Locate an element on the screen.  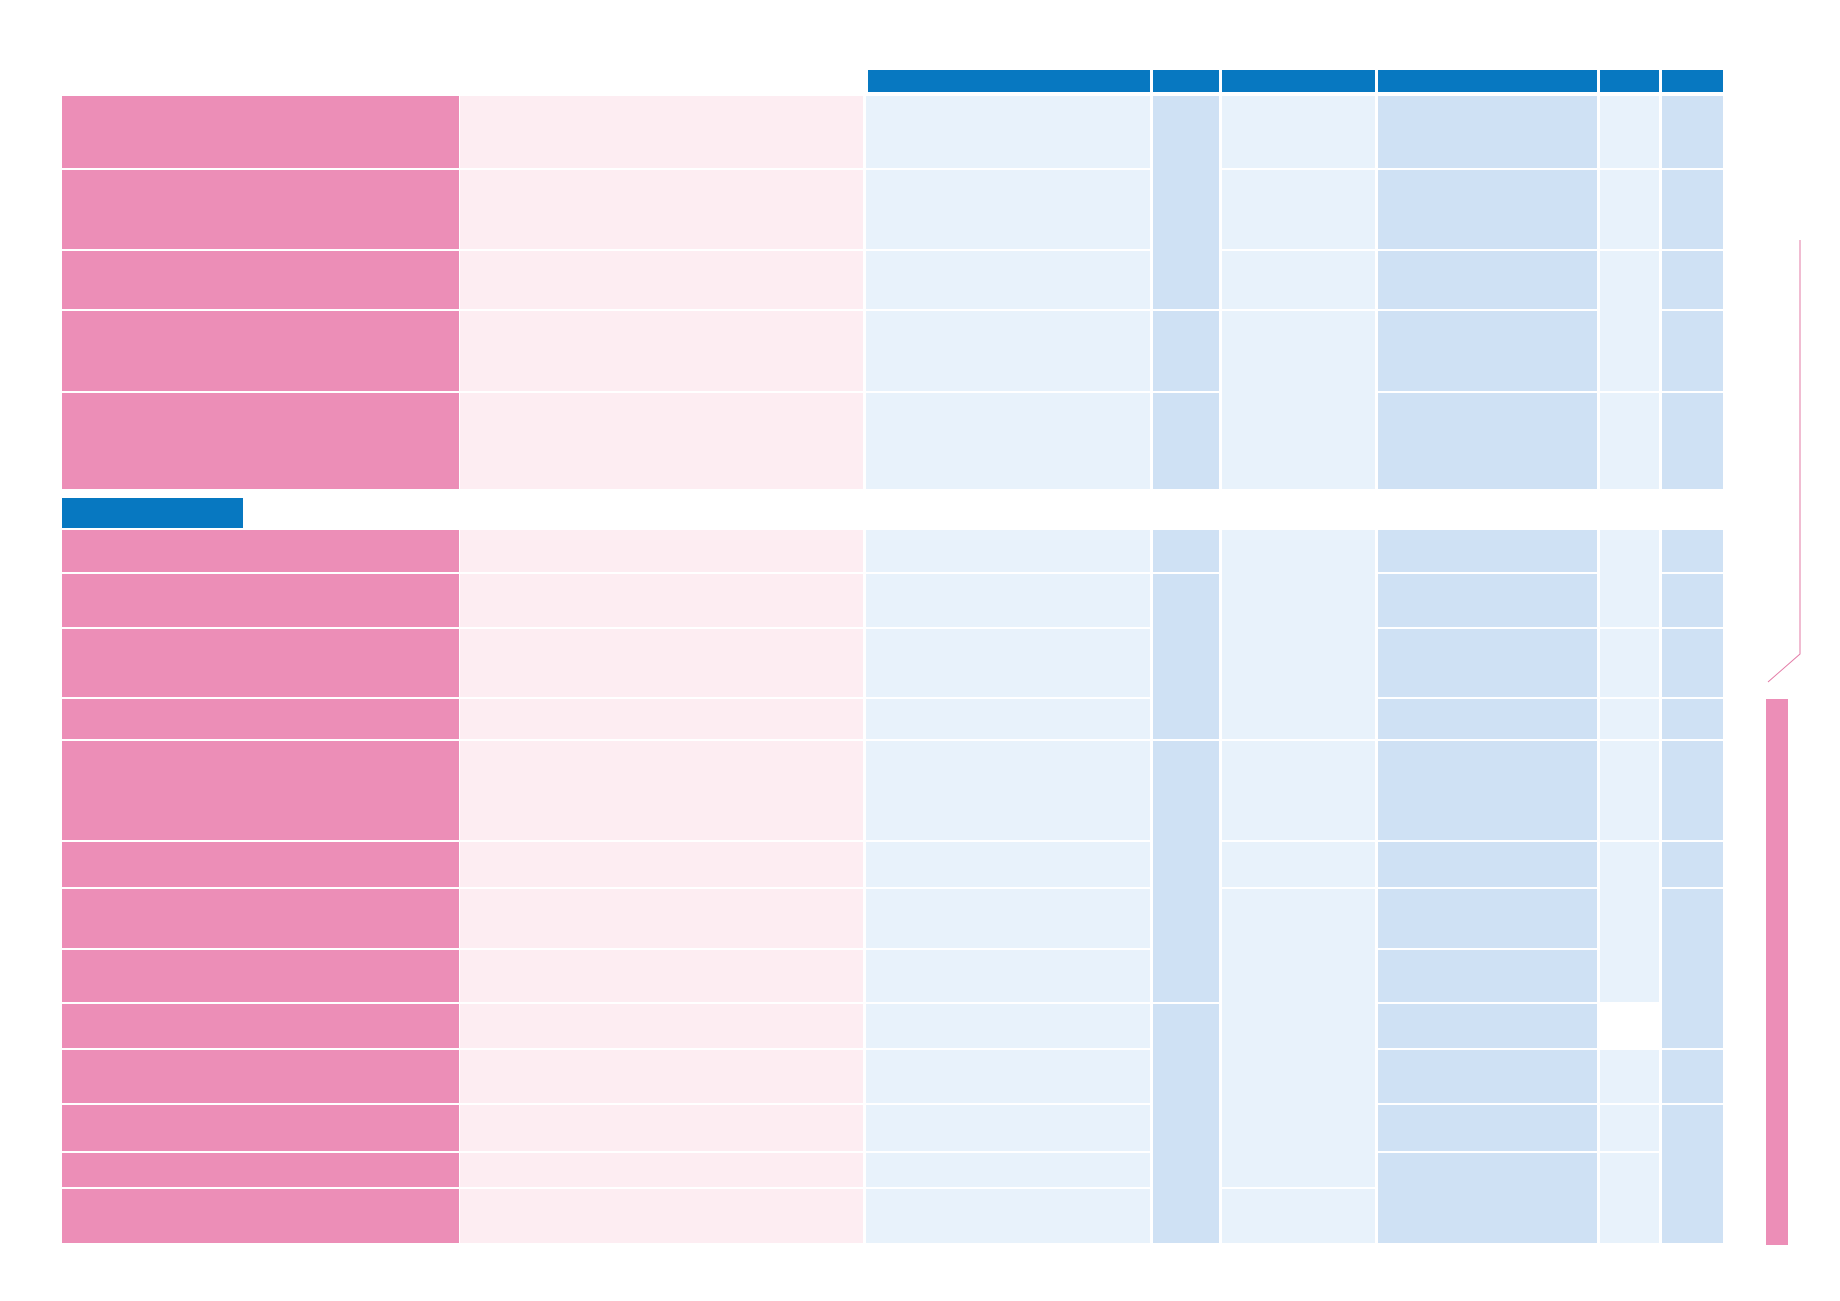
side-tab-bar is located at coordinates (1777, 972).